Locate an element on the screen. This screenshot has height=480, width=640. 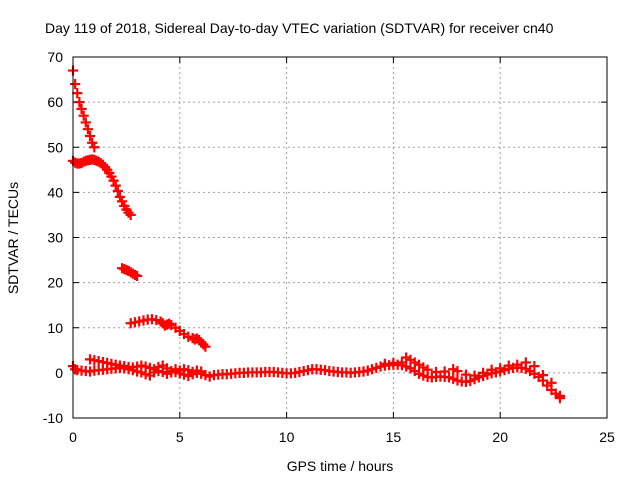
x-tick-label: 10 is located at coordinates (287, 437).